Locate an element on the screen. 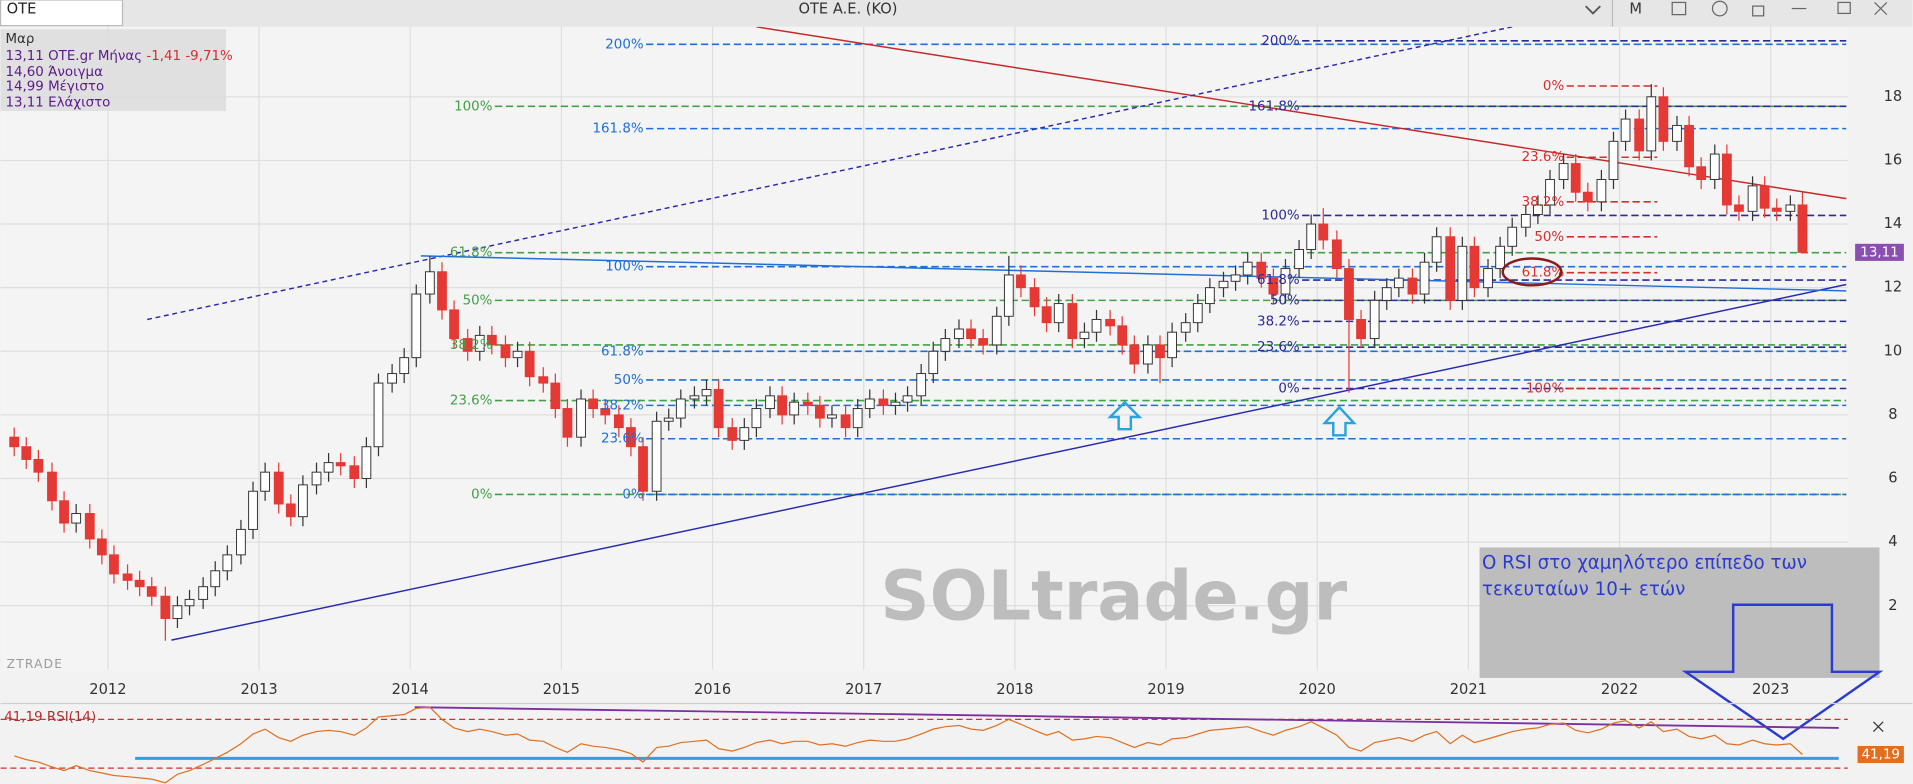  close-panel-button is located at coordinates (1878, 727).